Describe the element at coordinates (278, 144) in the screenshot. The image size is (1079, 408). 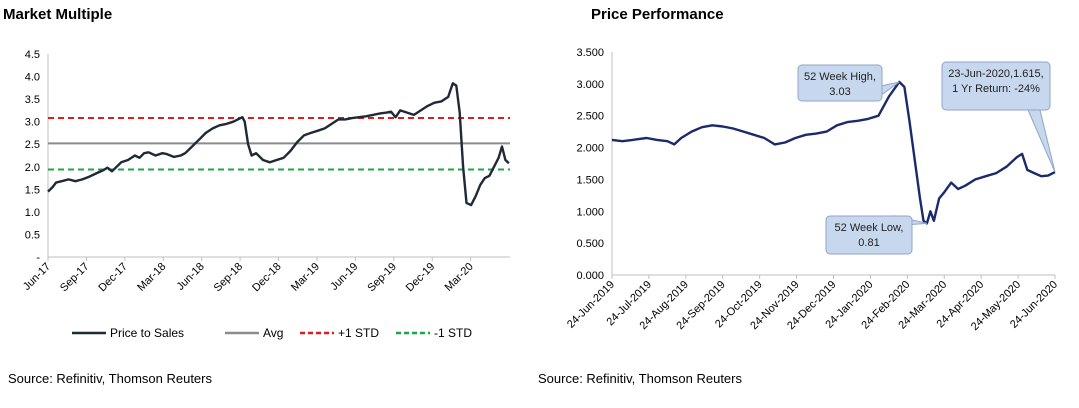
I see `price-to-sales-line` at that location.